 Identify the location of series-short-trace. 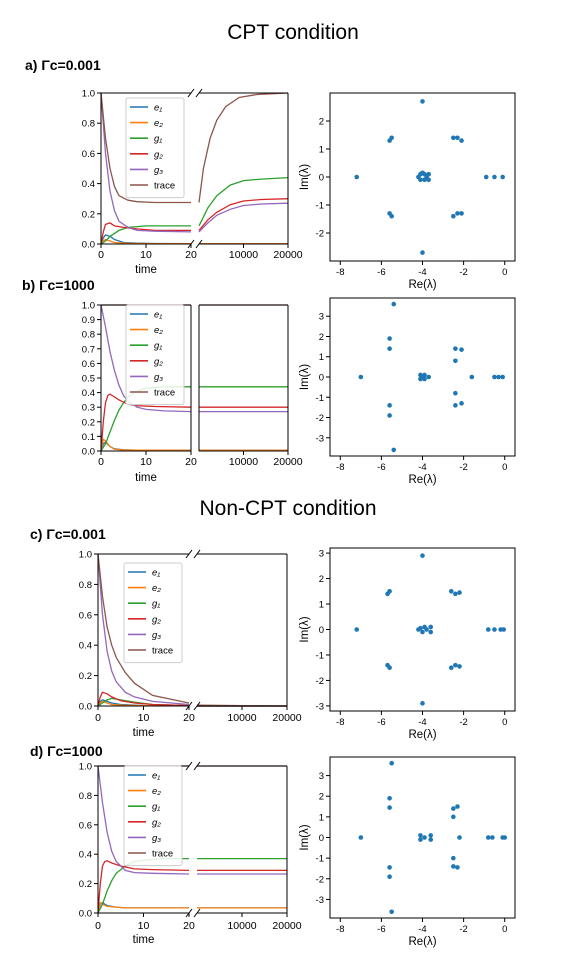
(145, 148).